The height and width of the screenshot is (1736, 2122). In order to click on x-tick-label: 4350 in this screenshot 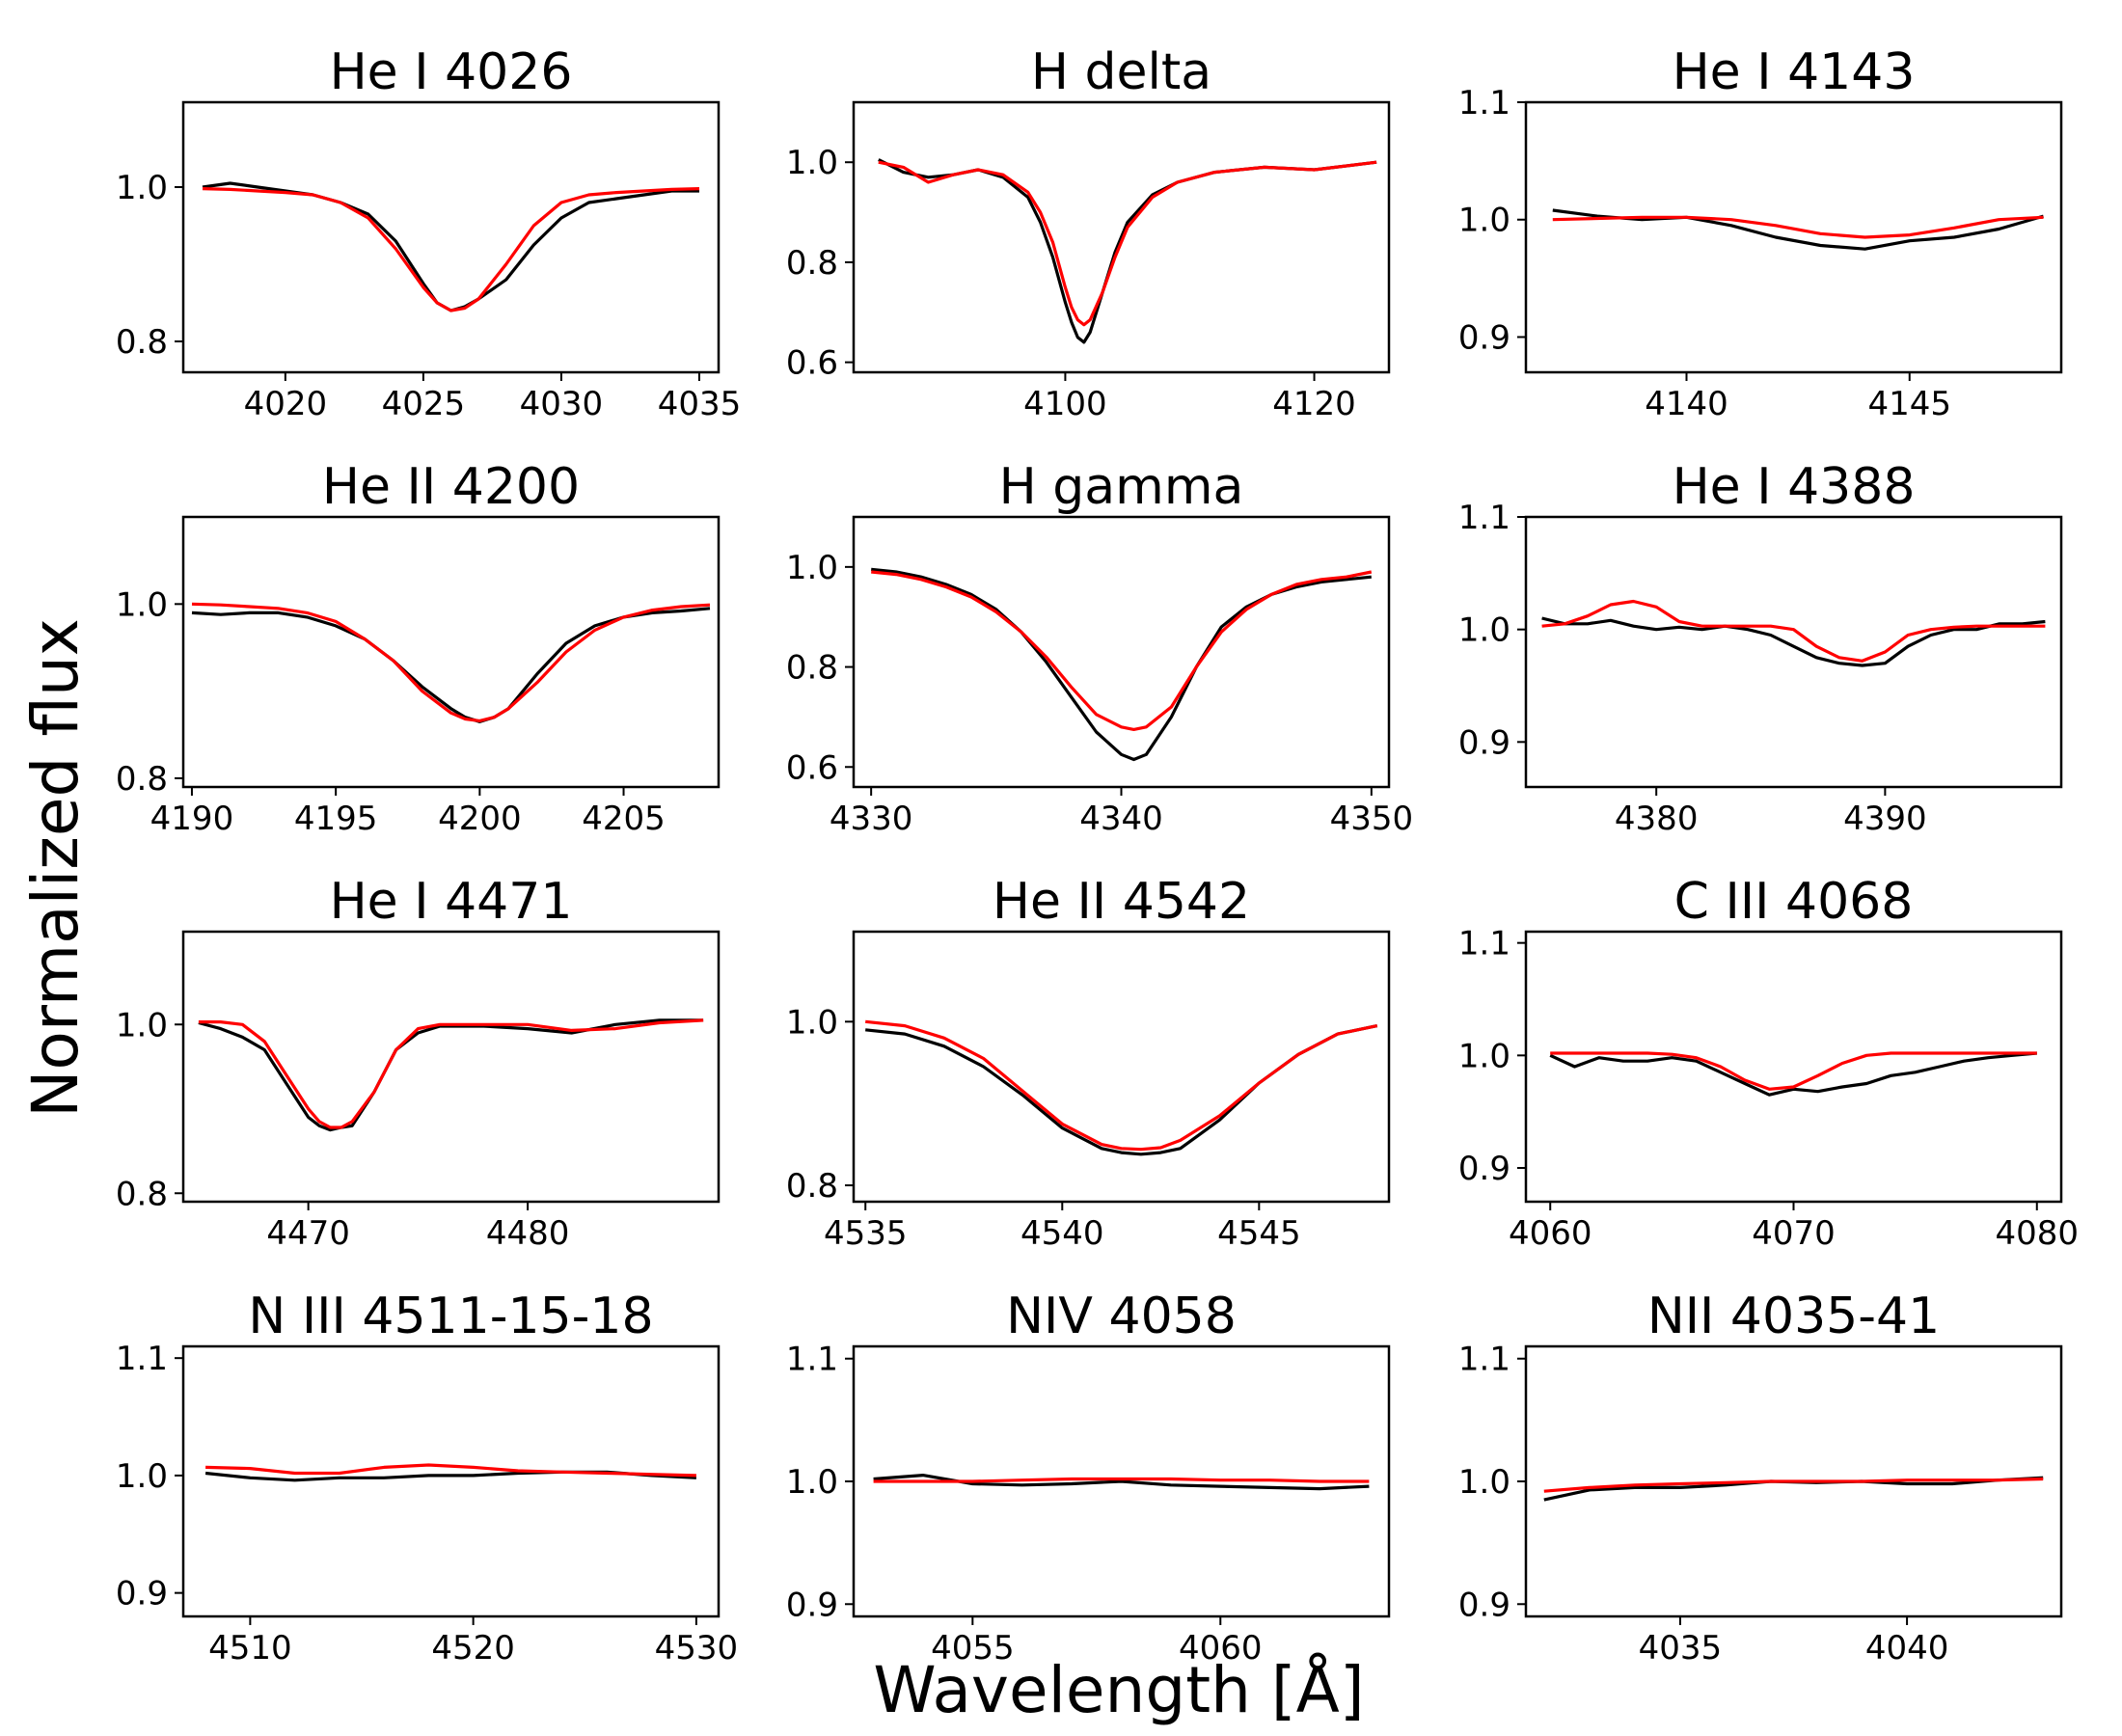, I will do `click(1372, 819)`.